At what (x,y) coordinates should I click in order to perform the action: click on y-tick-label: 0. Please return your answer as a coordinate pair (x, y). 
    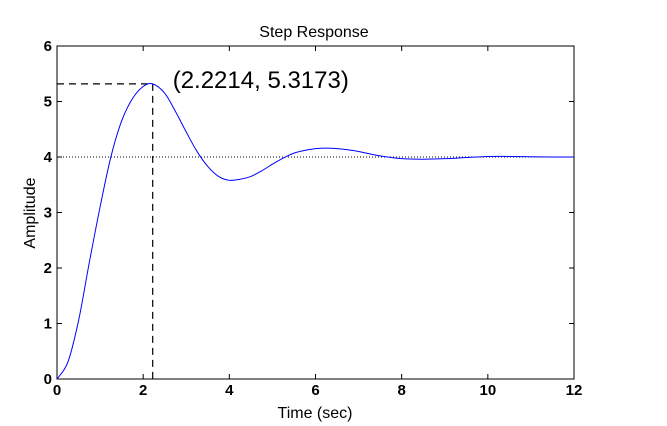
    Looking at the image, I should click on (48, 379).